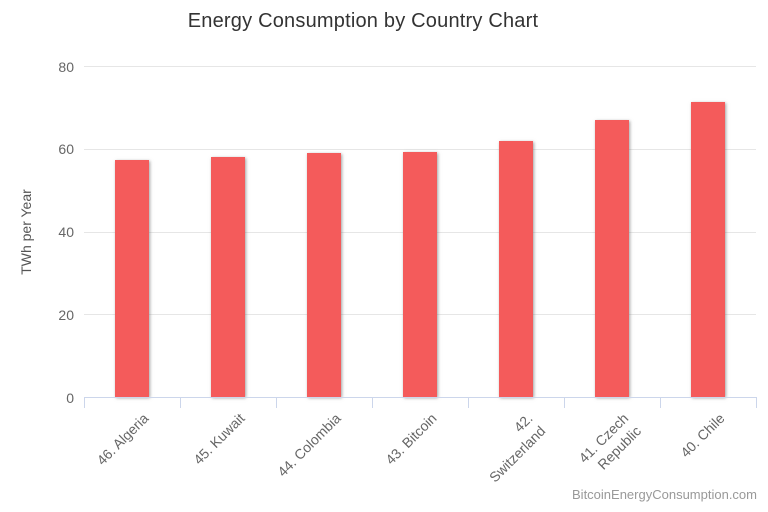 The height and width of the screenshot is (512, 768). Describe the element at coordinates (516, 447) in the screenshot. I see `x-axis-tick-label: 42. Switzerland` at that location.